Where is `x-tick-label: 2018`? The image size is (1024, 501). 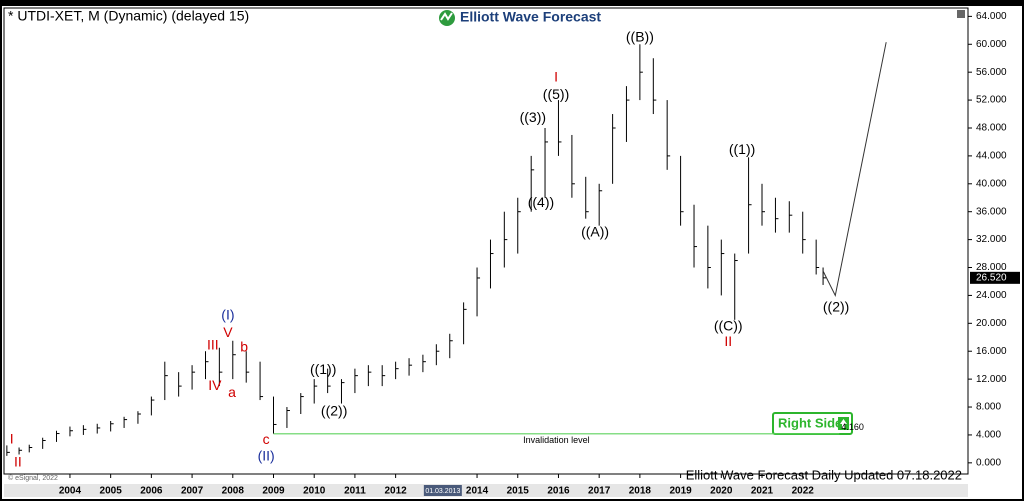
x-tick-label: 2018 is located at coordinates (640, 491).